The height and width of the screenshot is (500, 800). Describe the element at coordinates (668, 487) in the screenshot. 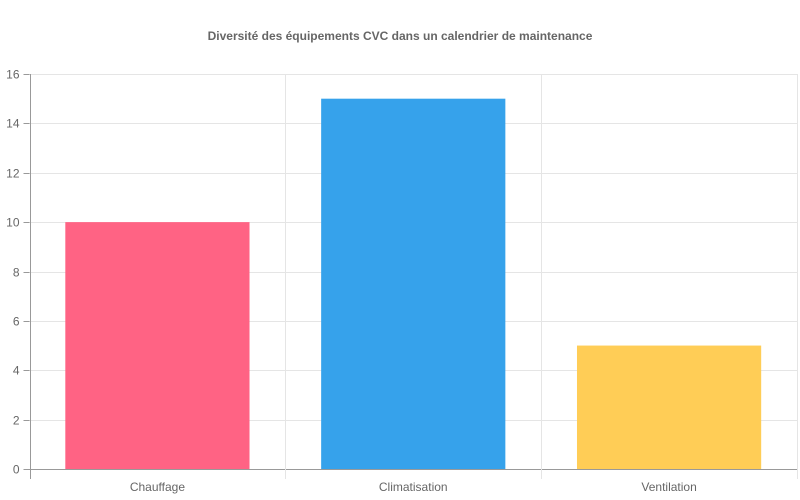

I see `x-tick-label: Ventilation` at that location.